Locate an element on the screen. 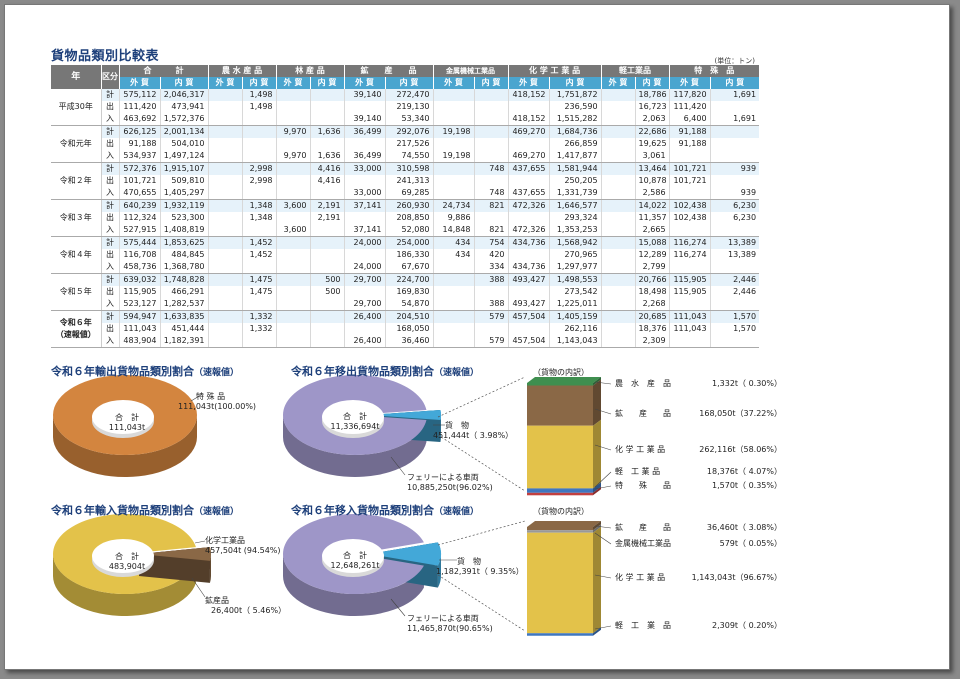 Image resolution: width=960 pixels, height=679 pixels. value-cell: 420 is located at coordinates (491, 255).